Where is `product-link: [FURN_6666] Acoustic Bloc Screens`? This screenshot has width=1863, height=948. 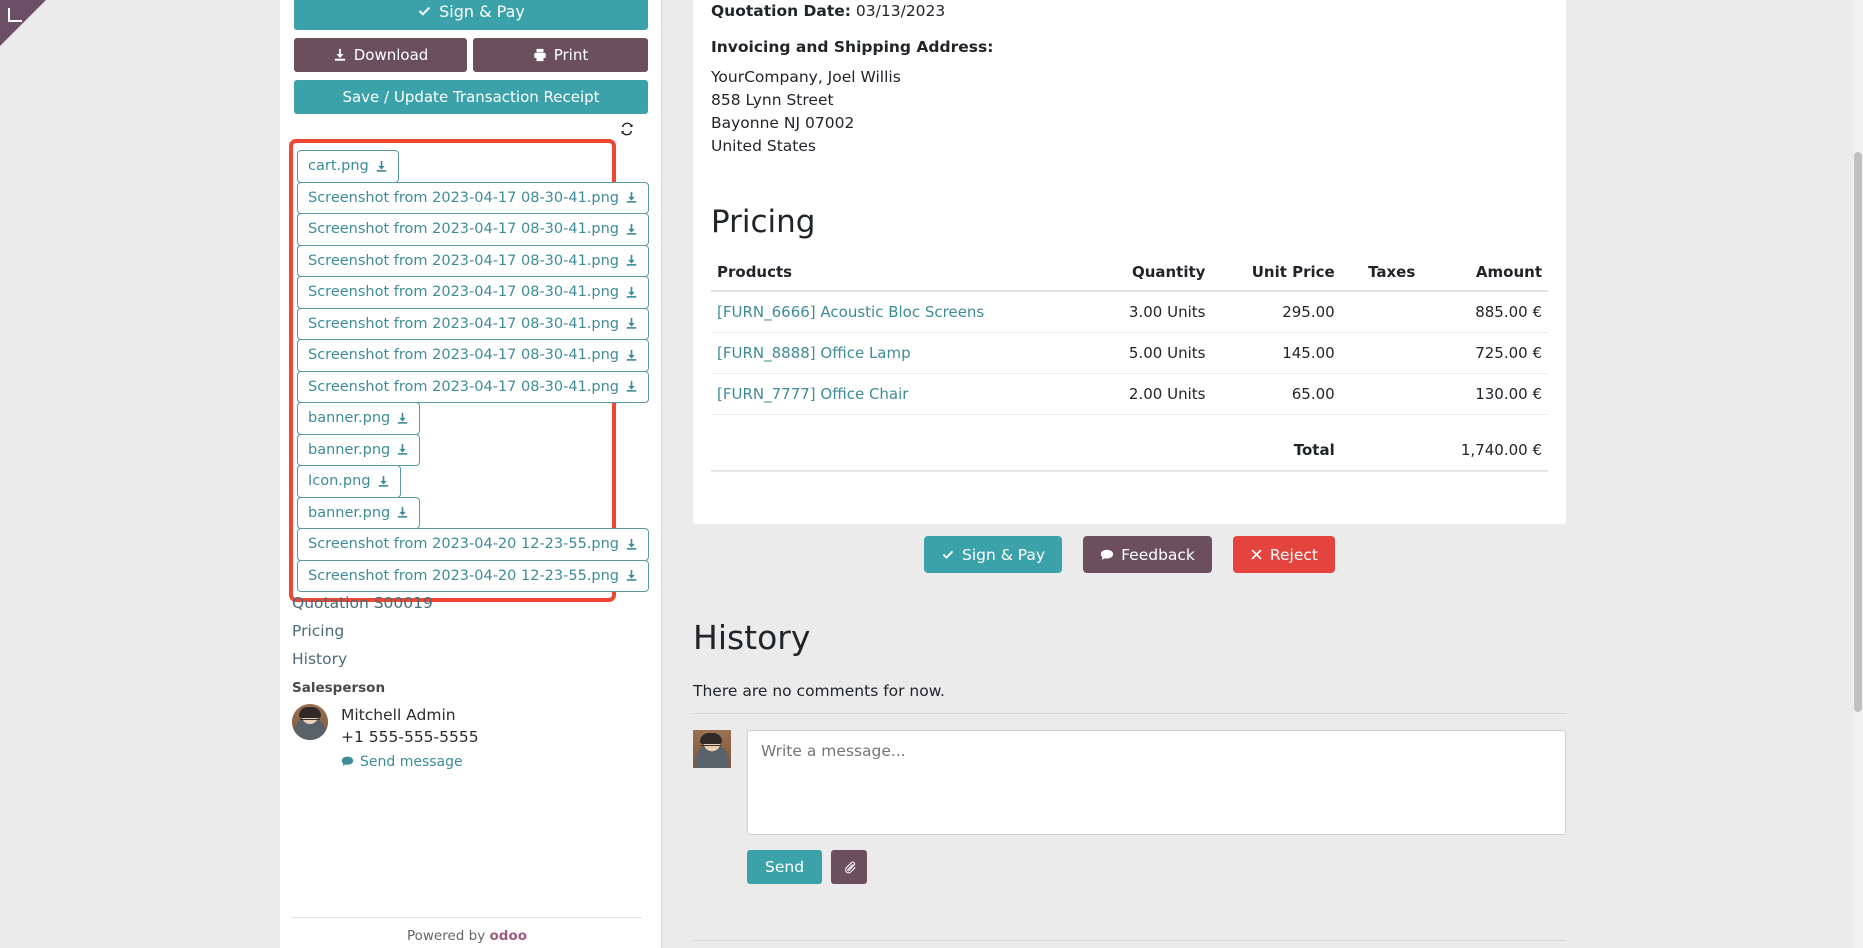
product-link: [FURN_6666] Acoustic Bloc Screens is located at coordinates (851, 311).